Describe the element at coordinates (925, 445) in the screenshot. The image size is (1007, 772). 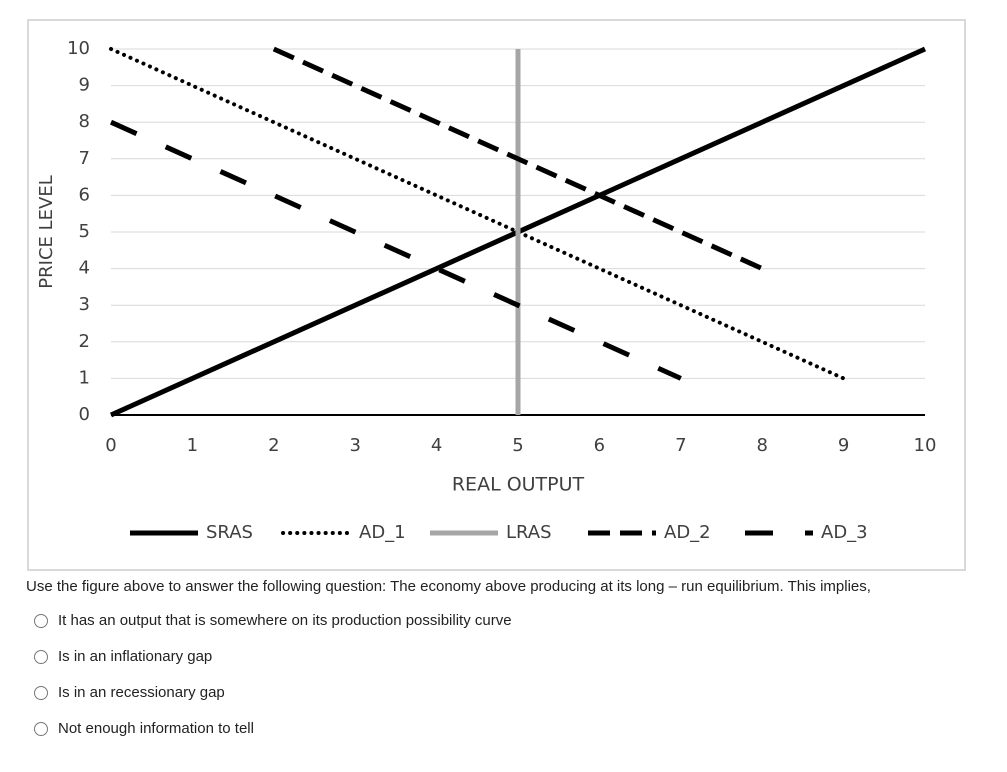
I see `x-tick-label: 10` at that location.